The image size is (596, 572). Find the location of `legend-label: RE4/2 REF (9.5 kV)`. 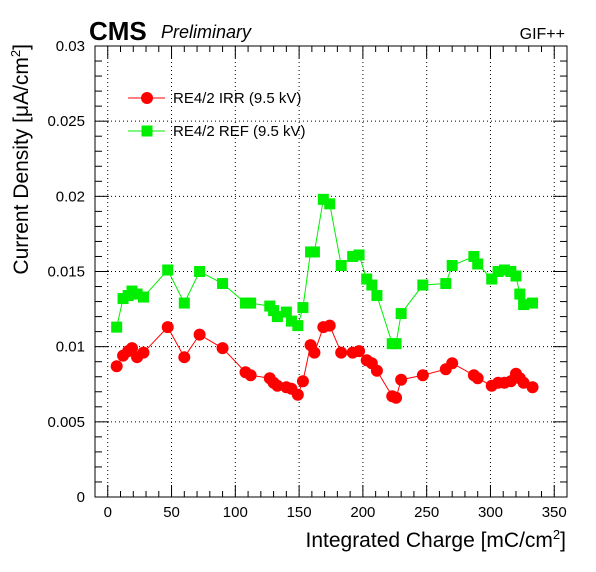

legend-label: RE4/2 REF (9.5 kV) is located at coordinates (239, 131).